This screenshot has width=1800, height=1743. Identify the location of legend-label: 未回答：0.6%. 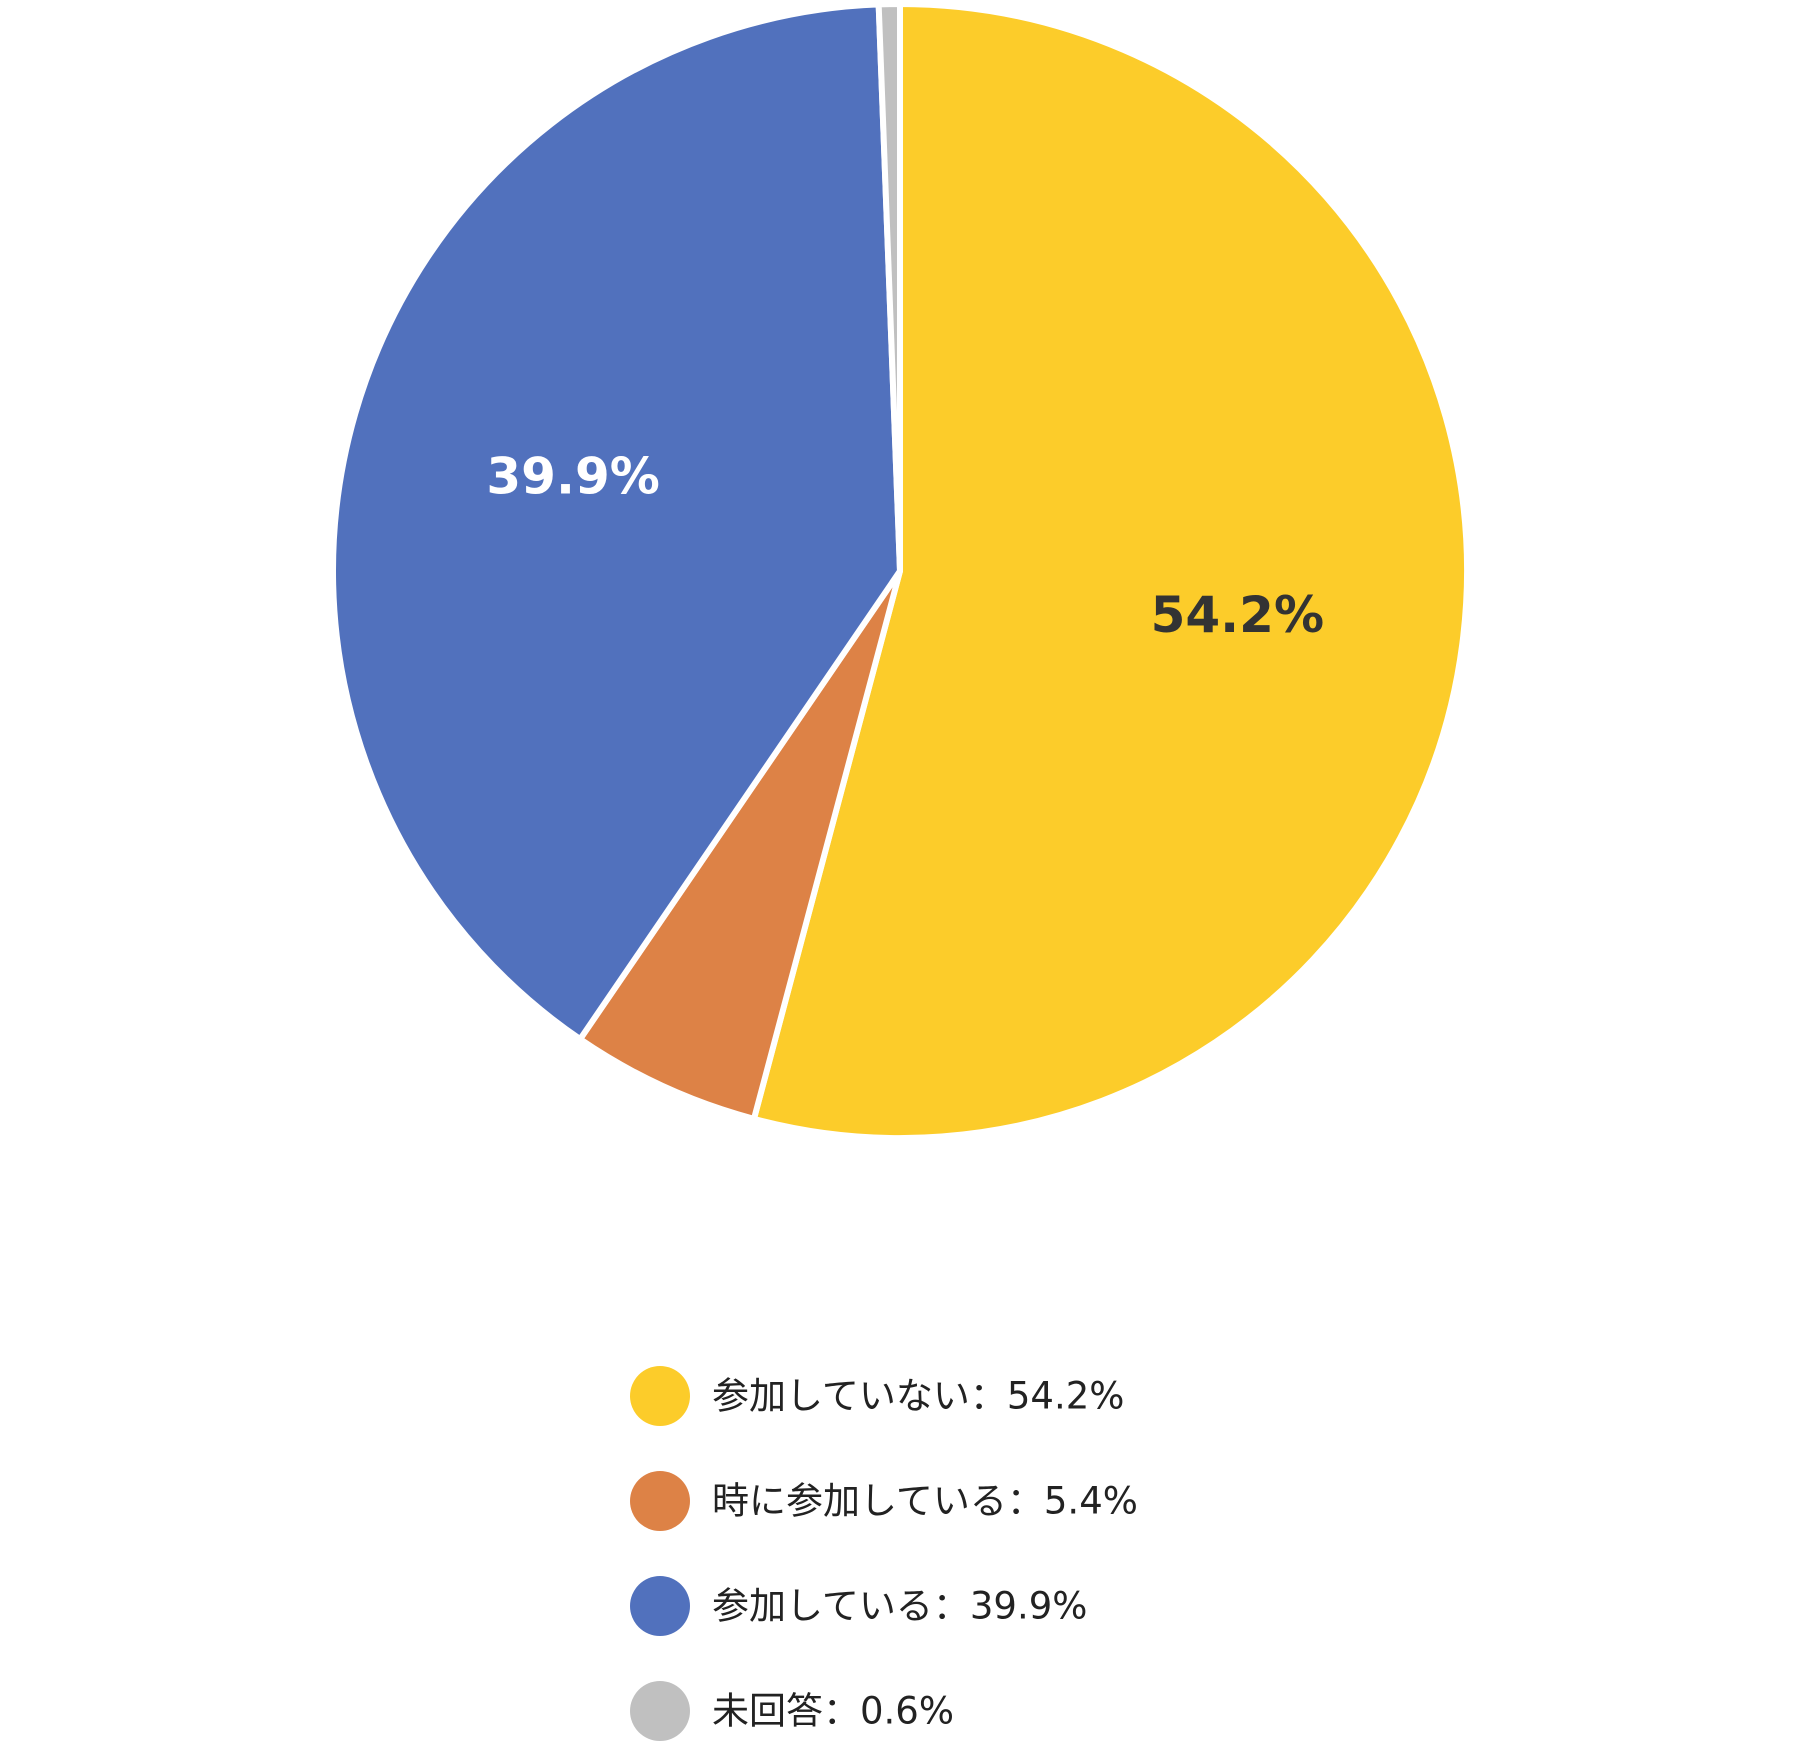
(833, 1711).